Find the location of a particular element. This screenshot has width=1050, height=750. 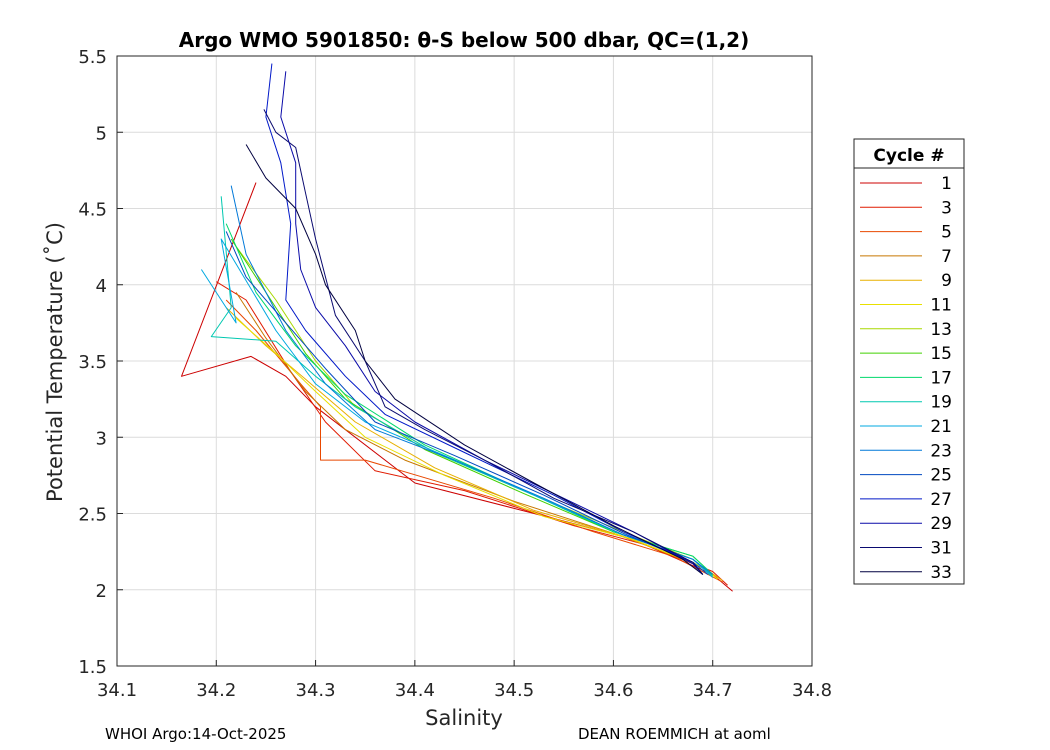

x-tick-label: 34.1 is located at coordinates (117, 690).